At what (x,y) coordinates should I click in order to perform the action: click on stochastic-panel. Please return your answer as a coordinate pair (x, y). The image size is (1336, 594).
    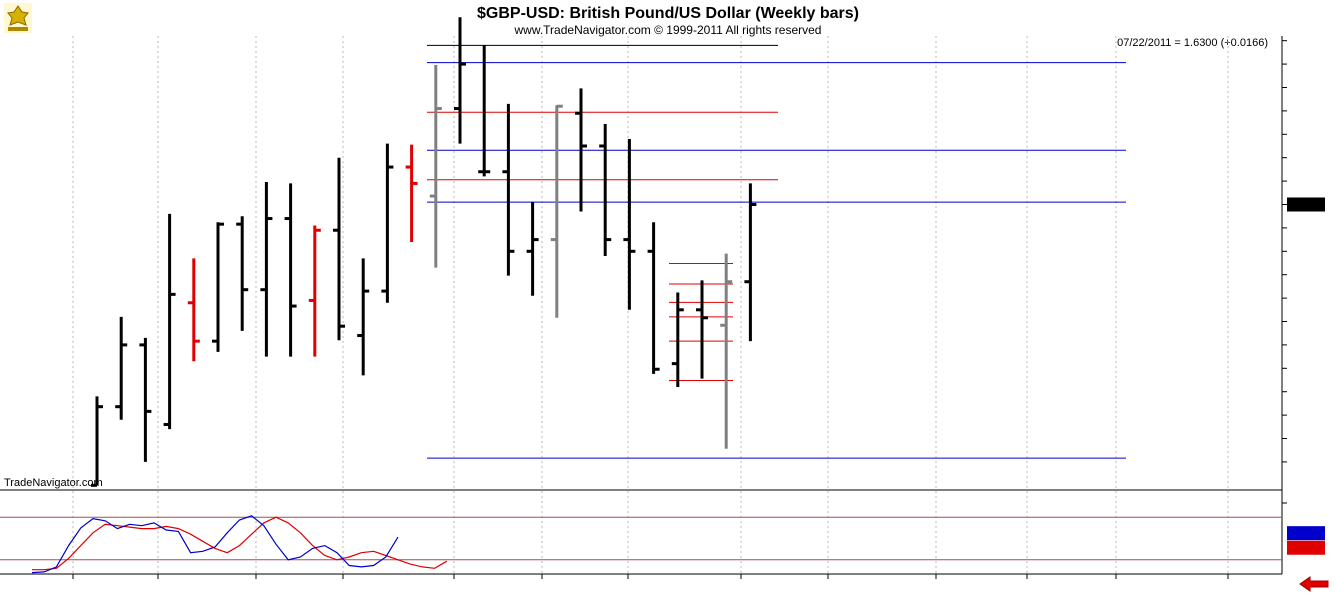
    Looking at the image, I should click on (662, 538).